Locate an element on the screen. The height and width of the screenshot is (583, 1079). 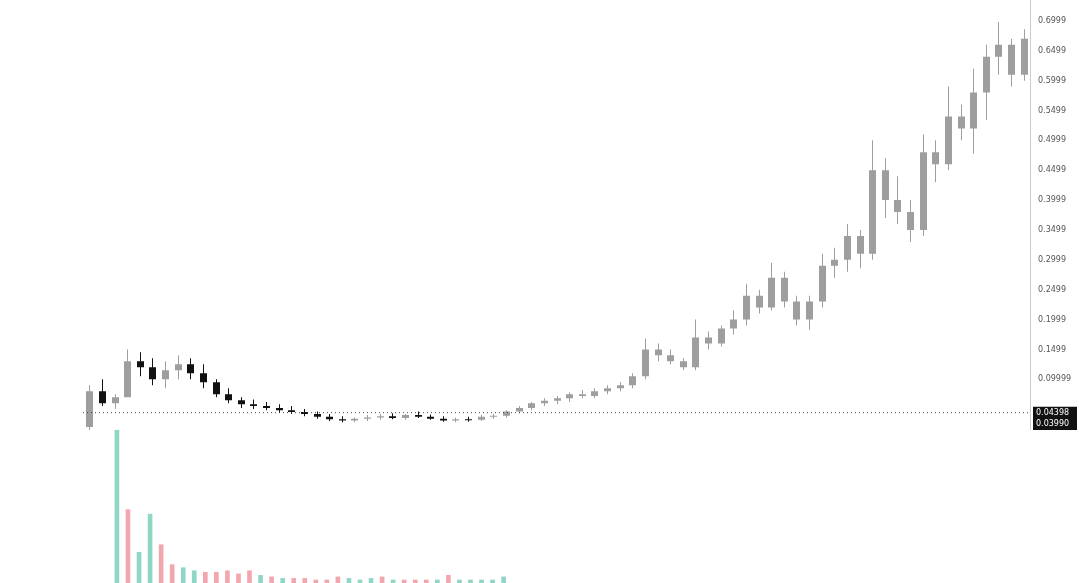
y-tick-label: 0.09999 is located at coordinates (1055, 379).